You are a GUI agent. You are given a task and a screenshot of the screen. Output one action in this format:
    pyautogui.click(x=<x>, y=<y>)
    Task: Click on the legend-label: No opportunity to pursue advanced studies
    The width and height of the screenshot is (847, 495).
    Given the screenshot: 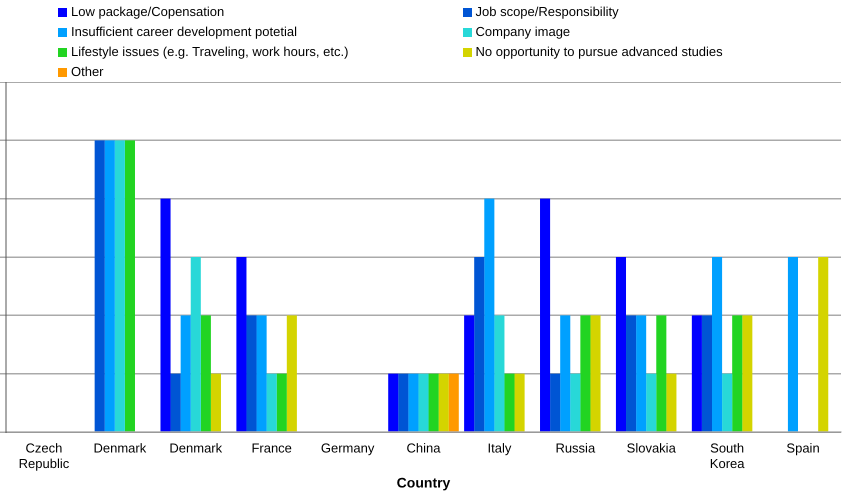 What is the action you would take?
    pyautogui.click(x=599, y=52)
    